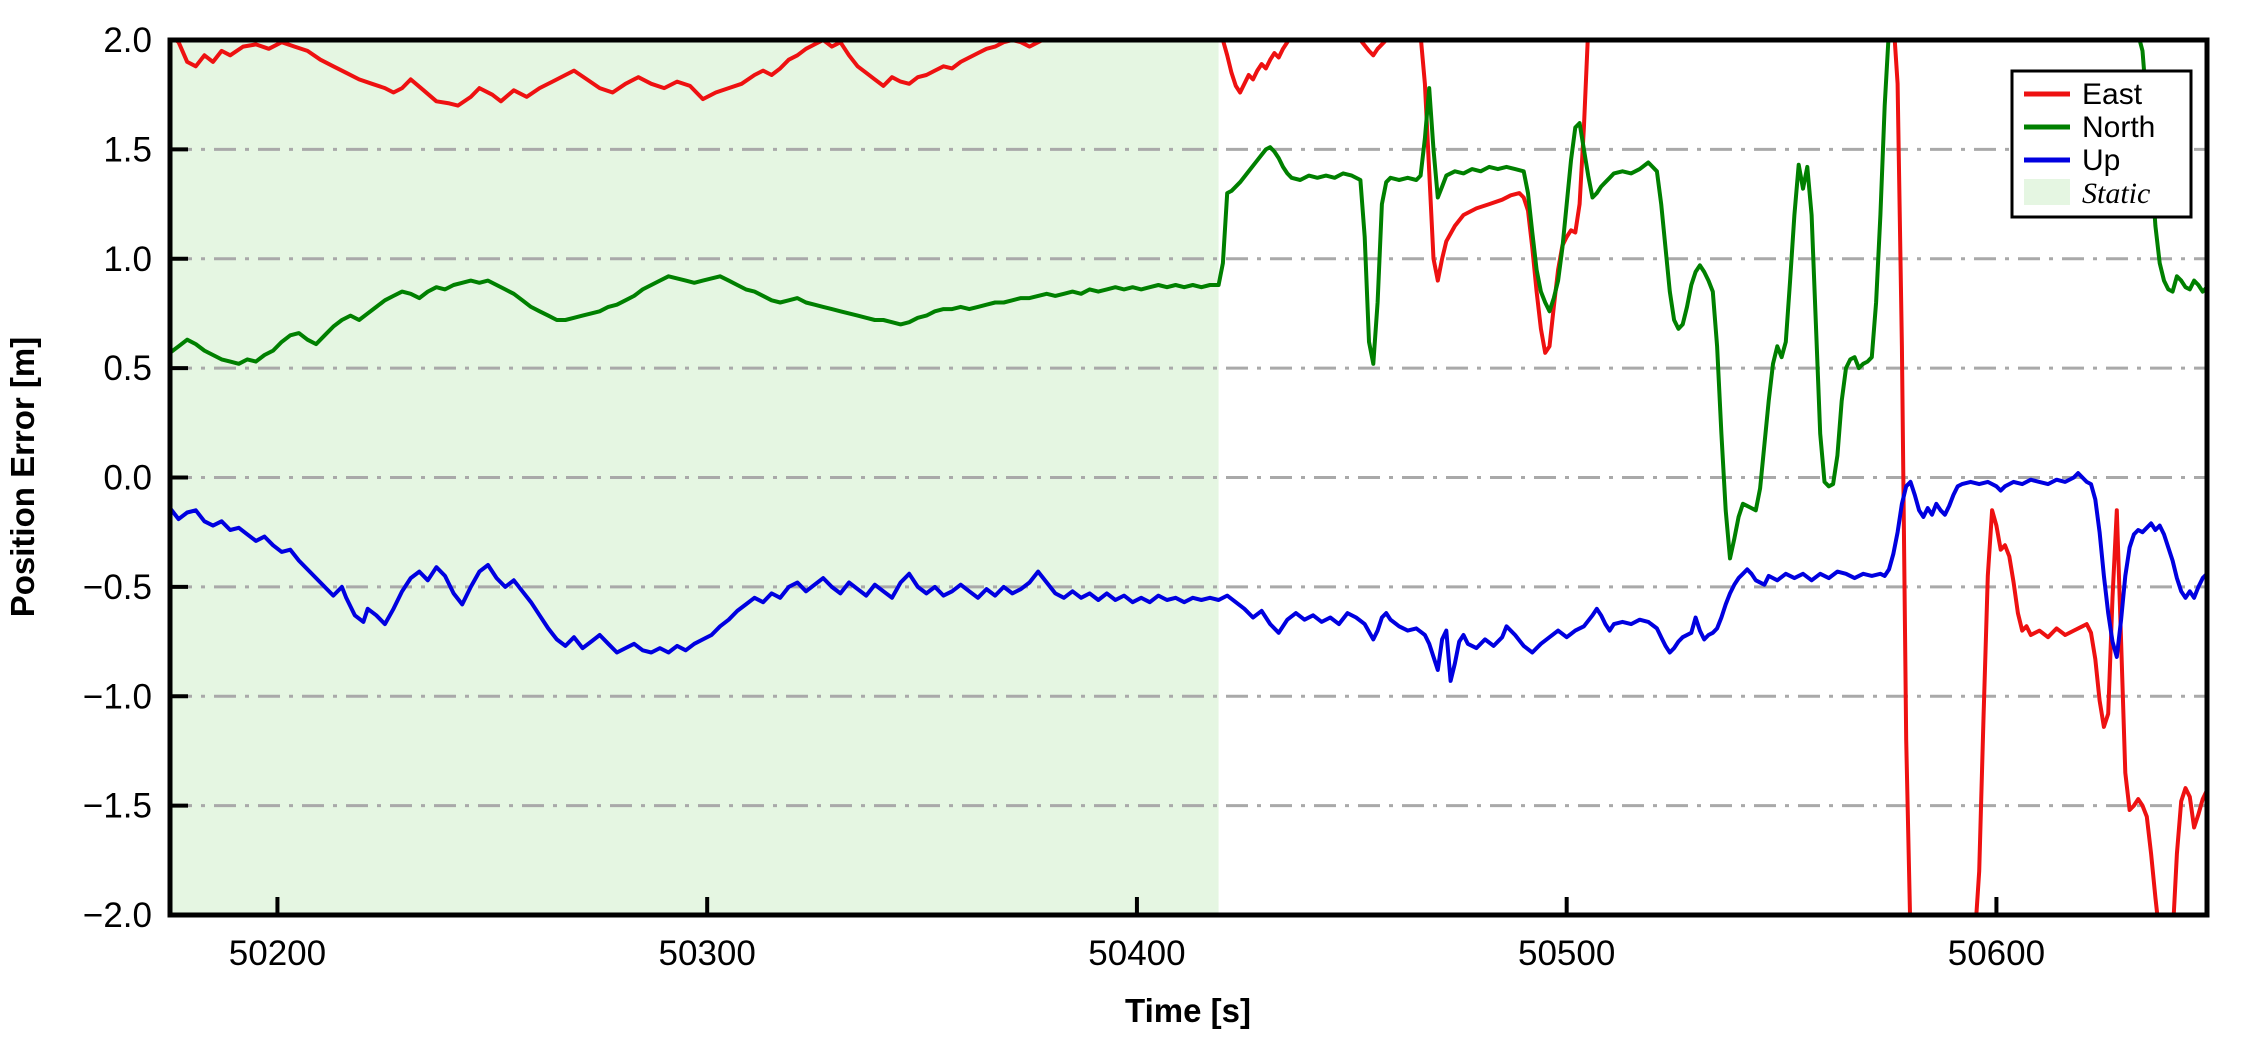 The image size is (2250, 1055). Describe the element at coordinates (127, 149) in the screenshot. I see `y-tick-label: 1.5` at that location.